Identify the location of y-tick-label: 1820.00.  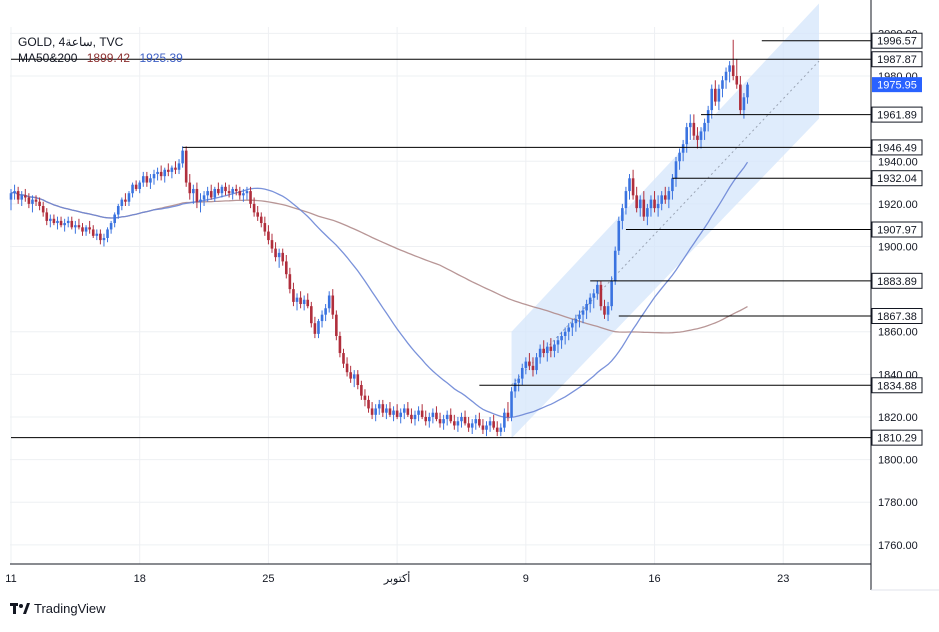
(898, 418).